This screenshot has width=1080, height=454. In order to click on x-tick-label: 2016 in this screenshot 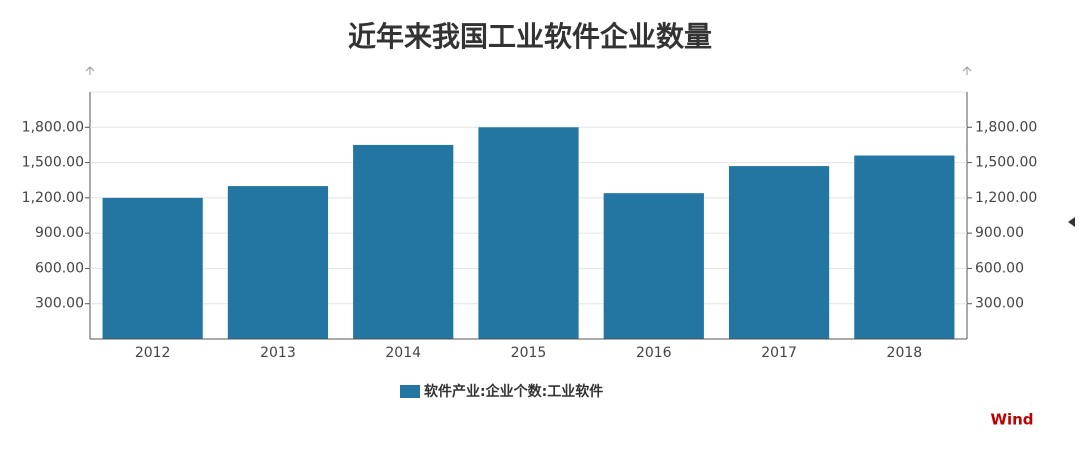, I will do `click(654, 353)`.